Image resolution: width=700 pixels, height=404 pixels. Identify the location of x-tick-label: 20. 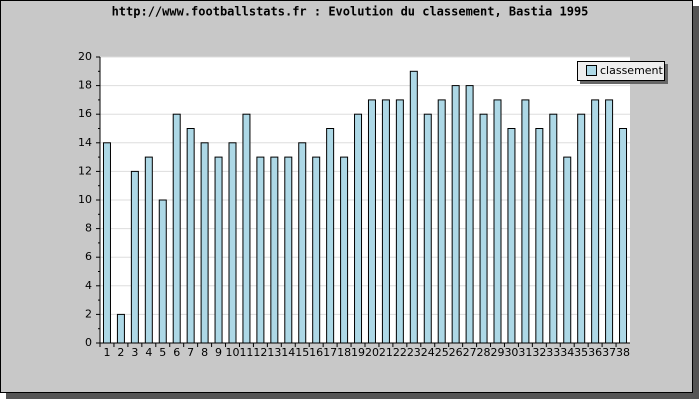
(372, 352).